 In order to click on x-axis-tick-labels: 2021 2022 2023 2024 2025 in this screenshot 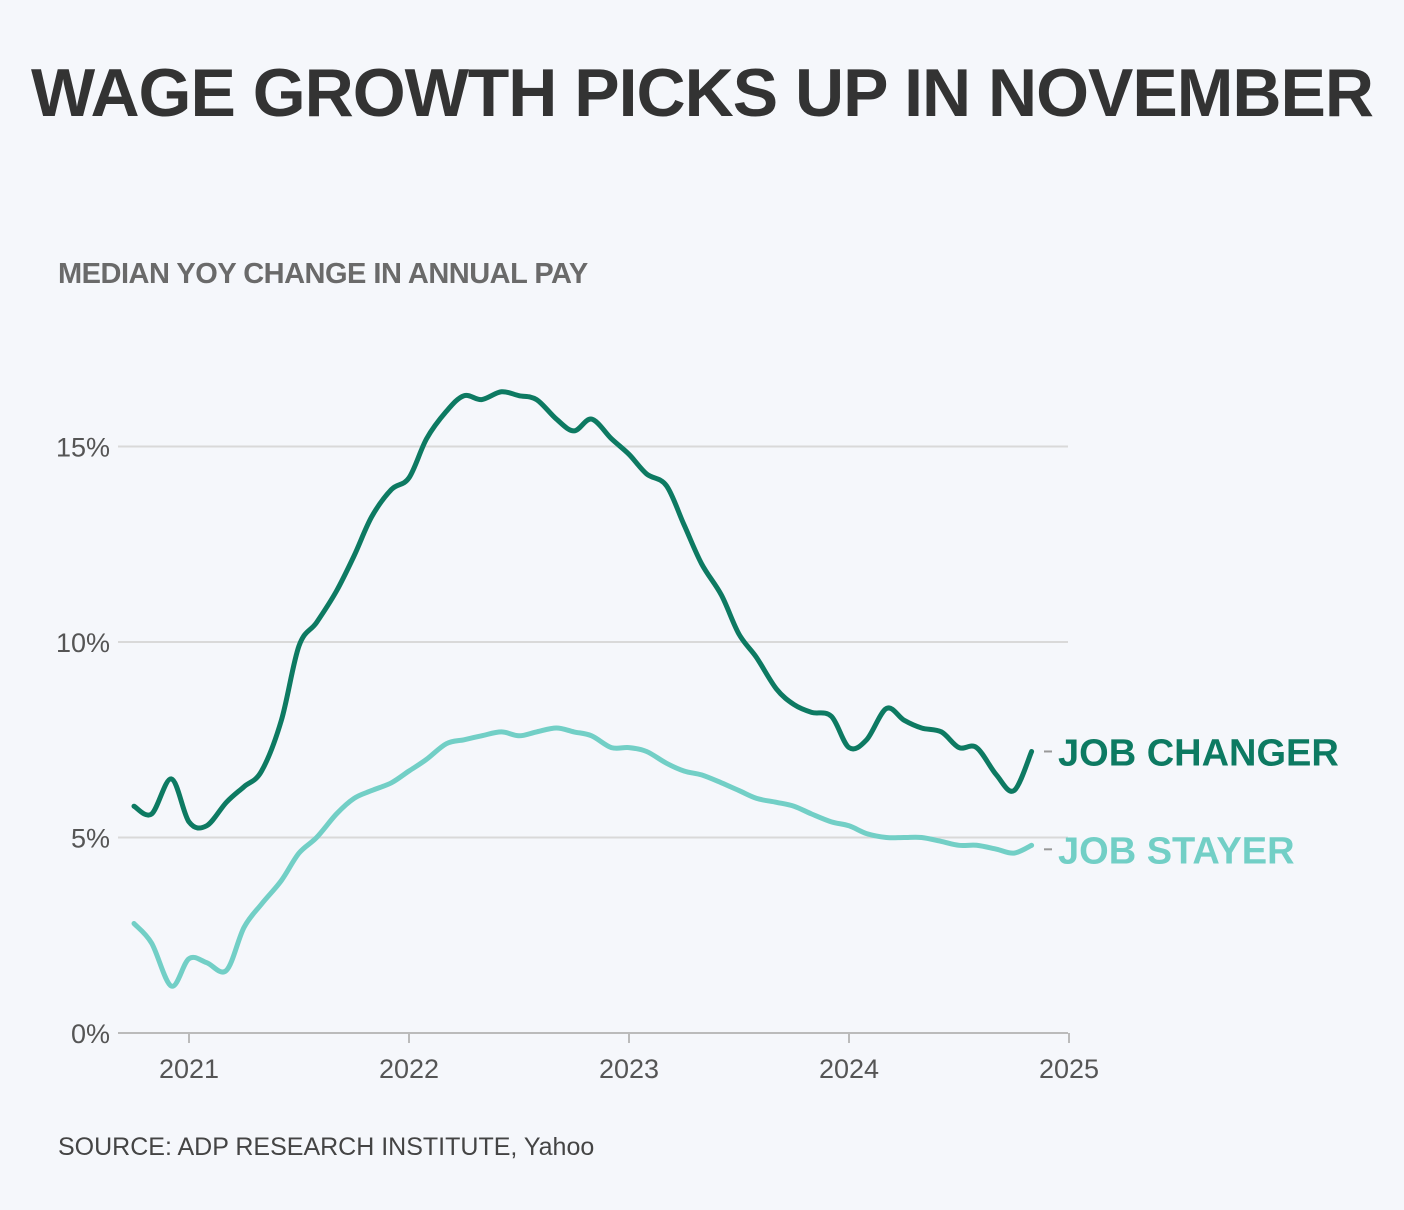, I will do `click(629, 1069)`.